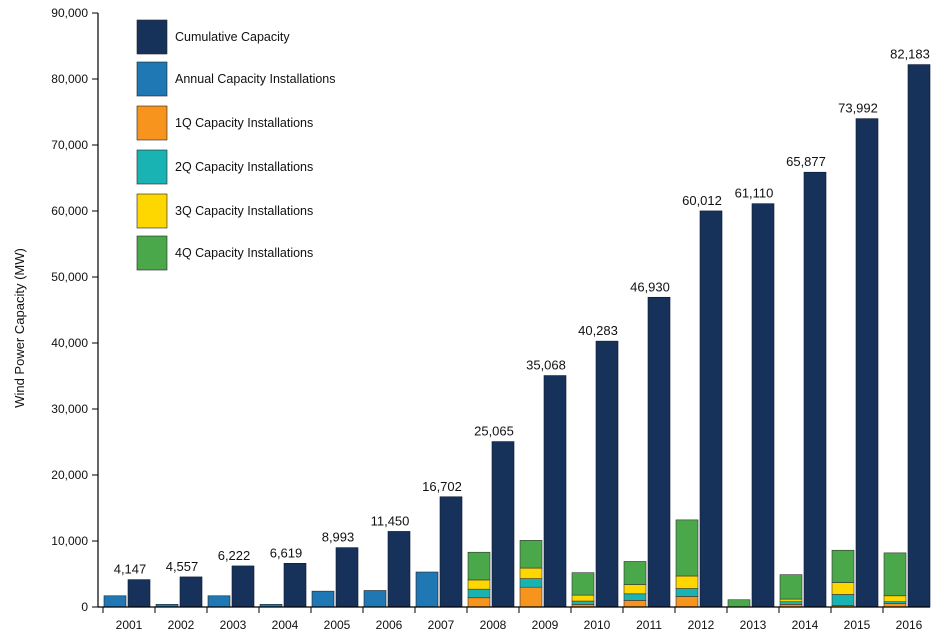 This screenshot has height=636, width=944. I want to click on cumulative-data-label: 8,993, so click(338, 537).